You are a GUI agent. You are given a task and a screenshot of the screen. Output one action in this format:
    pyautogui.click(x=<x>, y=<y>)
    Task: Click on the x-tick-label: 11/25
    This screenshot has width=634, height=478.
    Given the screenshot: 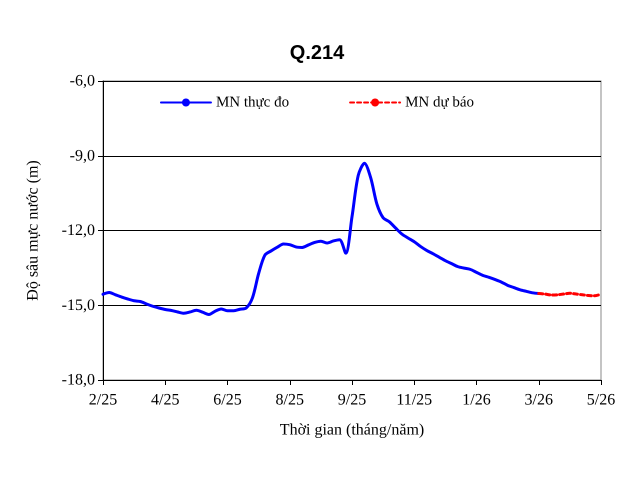 What is the action you would take?
    pyautogui.click(x=414, y=400)
    